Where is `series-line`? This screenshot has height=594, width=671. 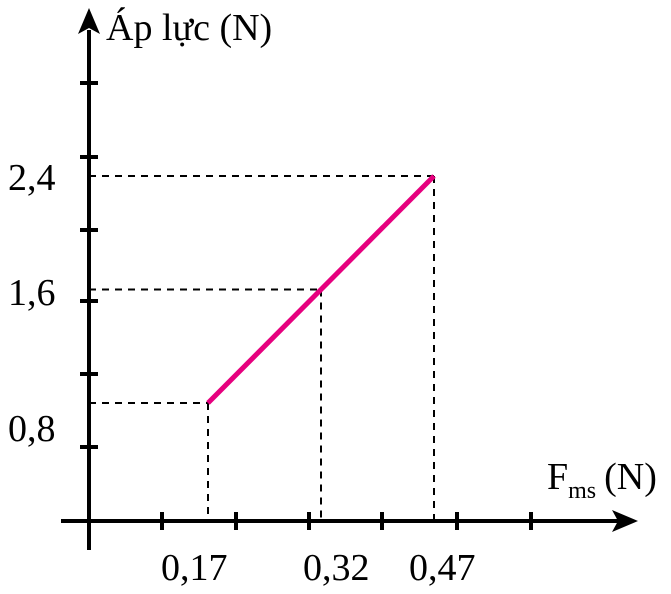 series-line is located at coordinates (321, 289).